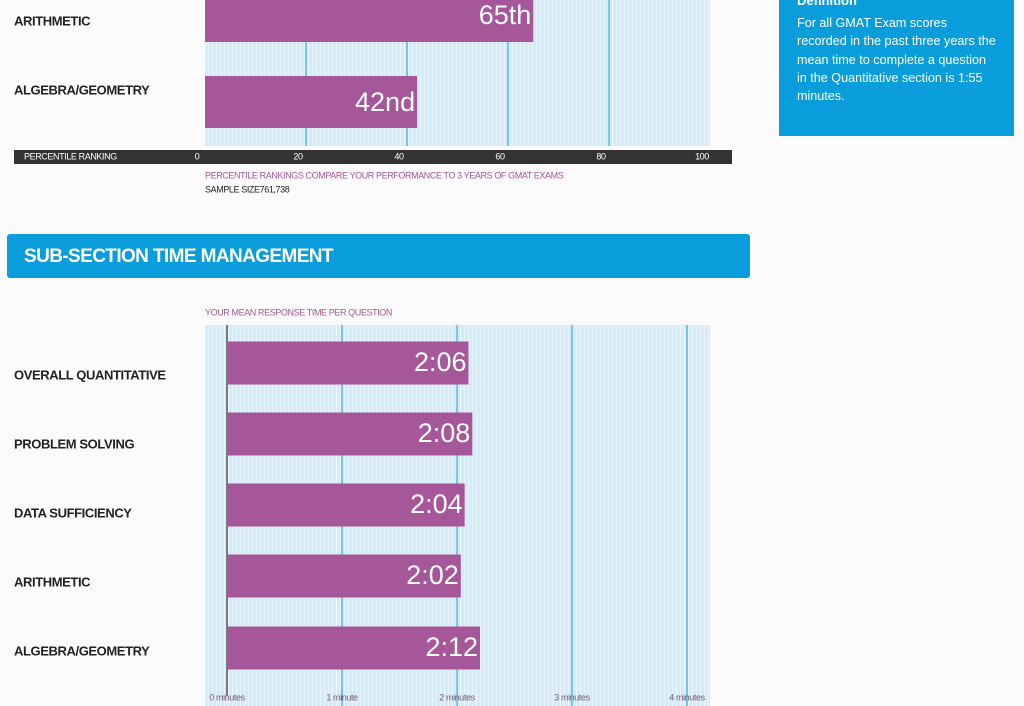  What do you see at coordinates (505, 15) in the screenshot?
I see `value-label: 65th` at bounding box center [505, 15].